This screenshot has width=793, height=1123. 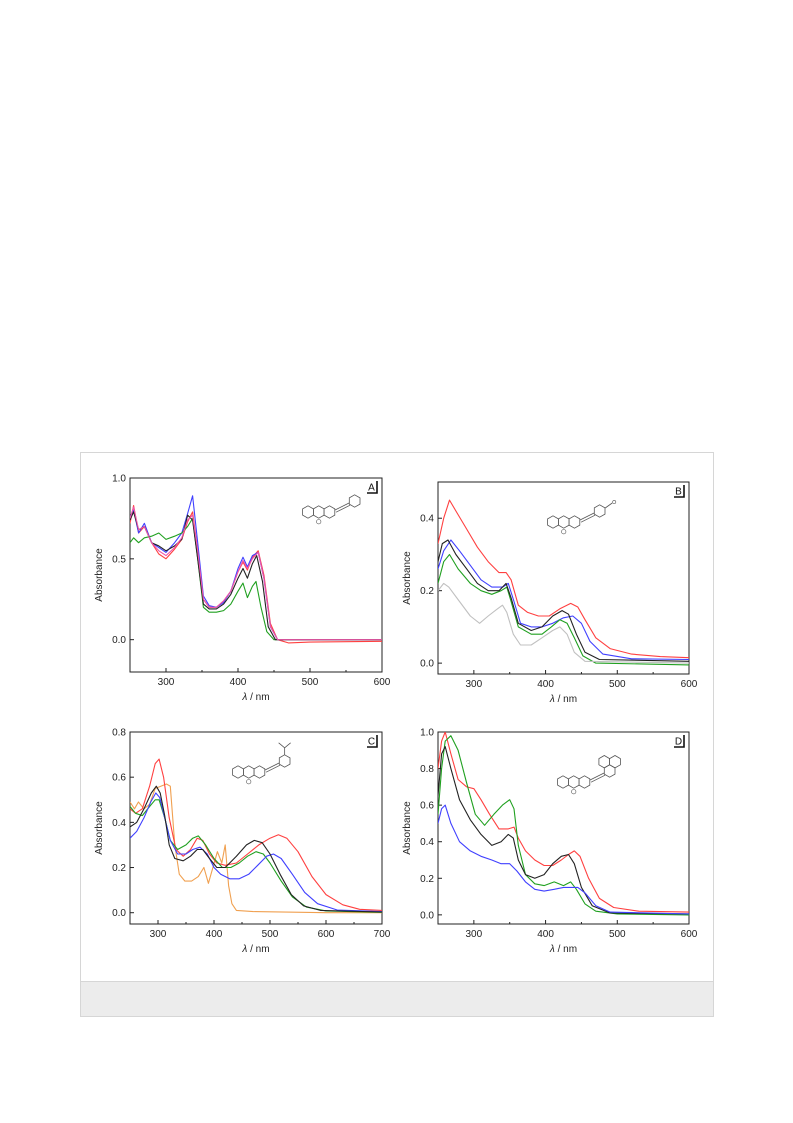 I want to click on chart-panel-b: 300 400 500 600 0.0 0.2 0.4 λ / nm Absorbance B, so click(x=550, y=593).